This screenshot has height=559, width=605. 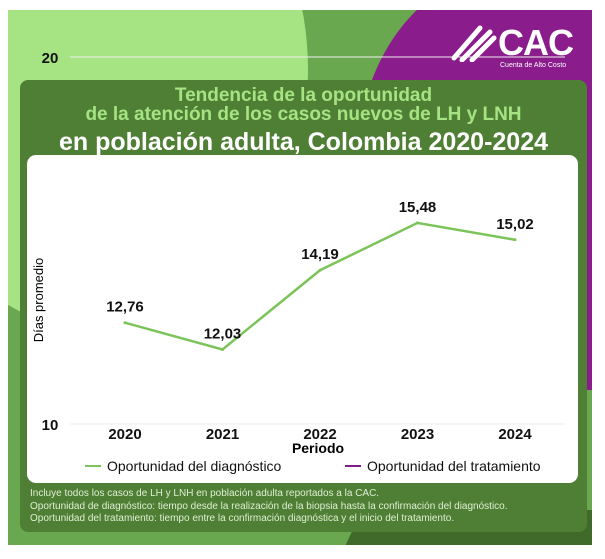 What do you see at coordinates (303, 95) in the screenshot?
I see `title-line-1: Tendencia de la oportunidad` at bounding box center [303, 95].